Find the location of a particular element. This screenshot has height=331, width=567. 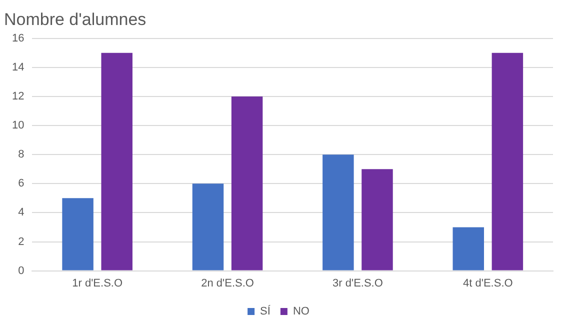

x-tick-label: 2n d'E.S.O is located at coordinates (227, 283).